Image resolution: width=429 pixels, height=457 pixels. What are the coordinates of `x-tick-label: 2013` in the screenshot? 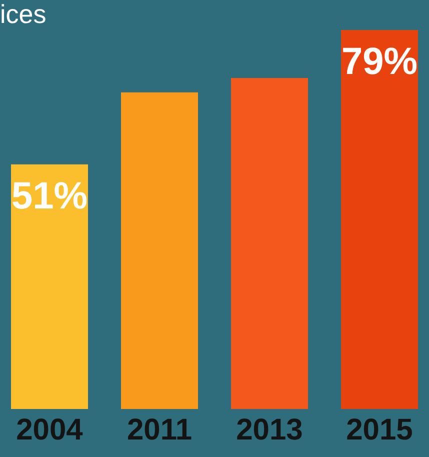 It's located at (269, 430).